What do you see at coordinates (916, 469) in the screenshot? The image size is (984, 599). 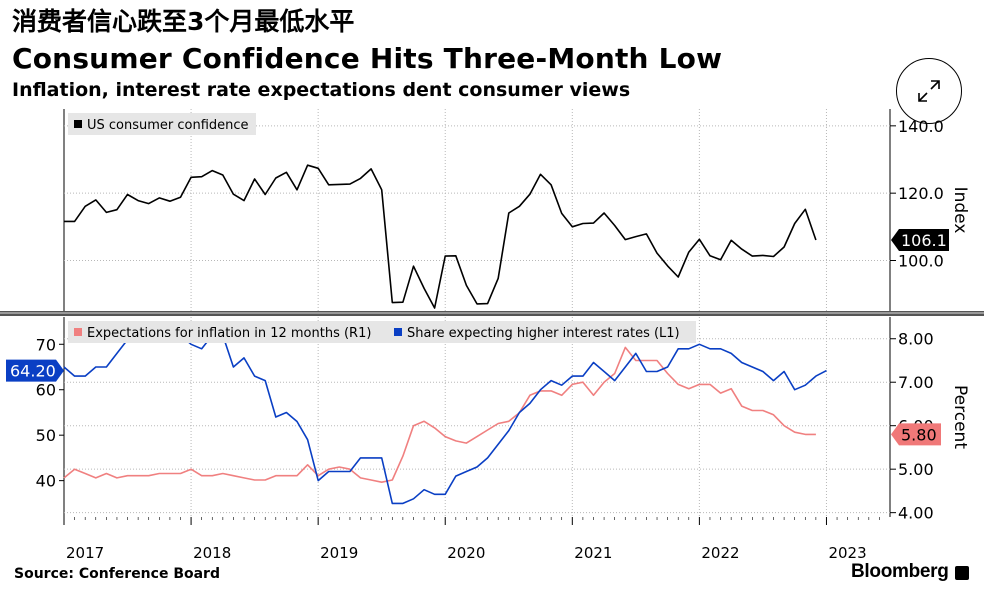 I see `right-y-tick-label: 5.00` at bounding box center [916, 469].